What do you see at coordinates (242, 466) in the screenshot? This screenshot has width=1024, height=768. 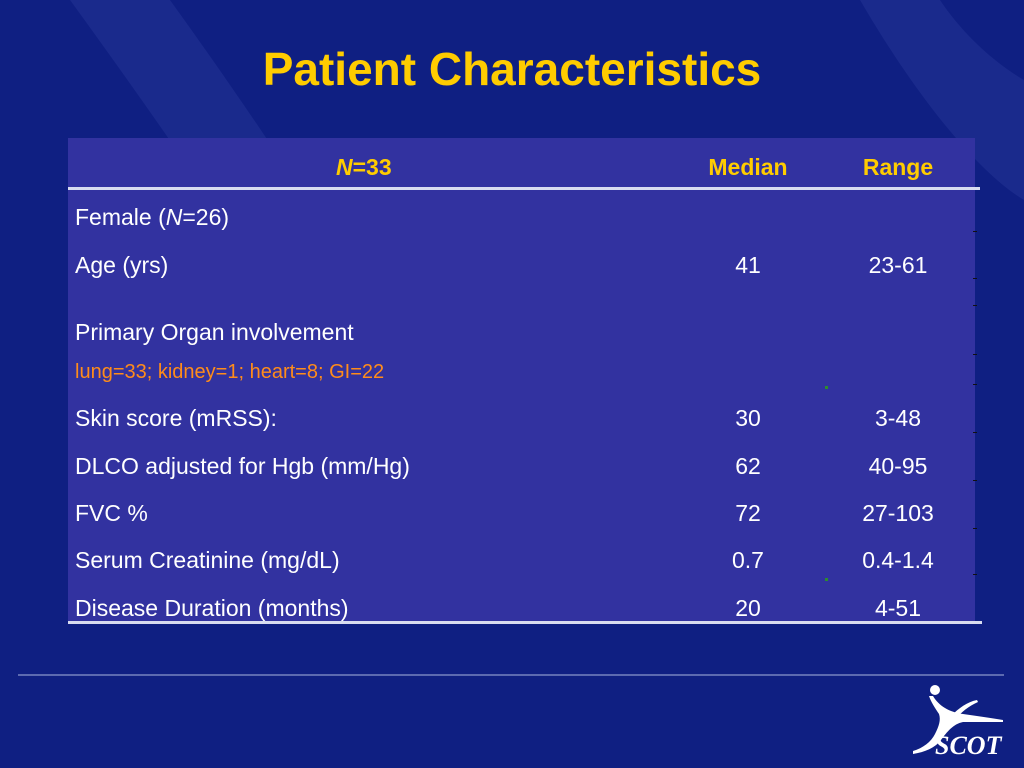 I see `row-label: DLCO adjusted for Hgb (mm/Hg)` at bounding box center [242, 466].